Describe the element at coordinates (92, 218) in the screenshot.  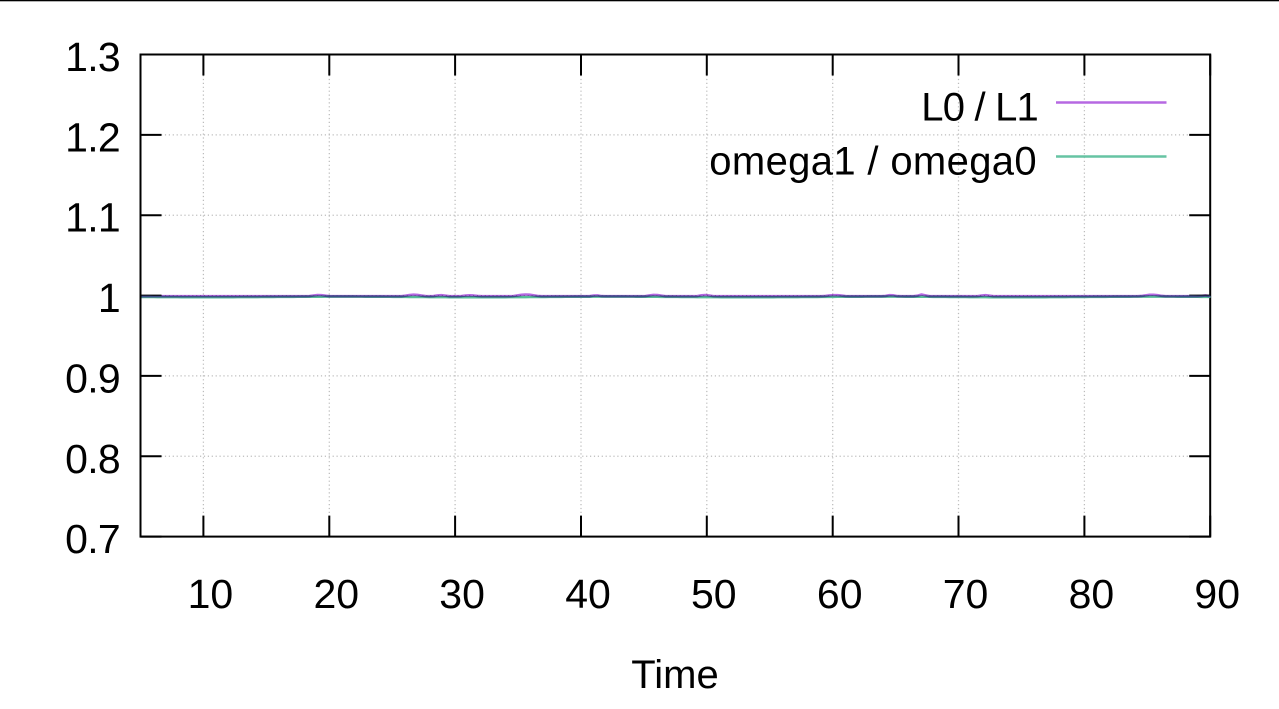
I see `svg-text: 1.1` at that location.